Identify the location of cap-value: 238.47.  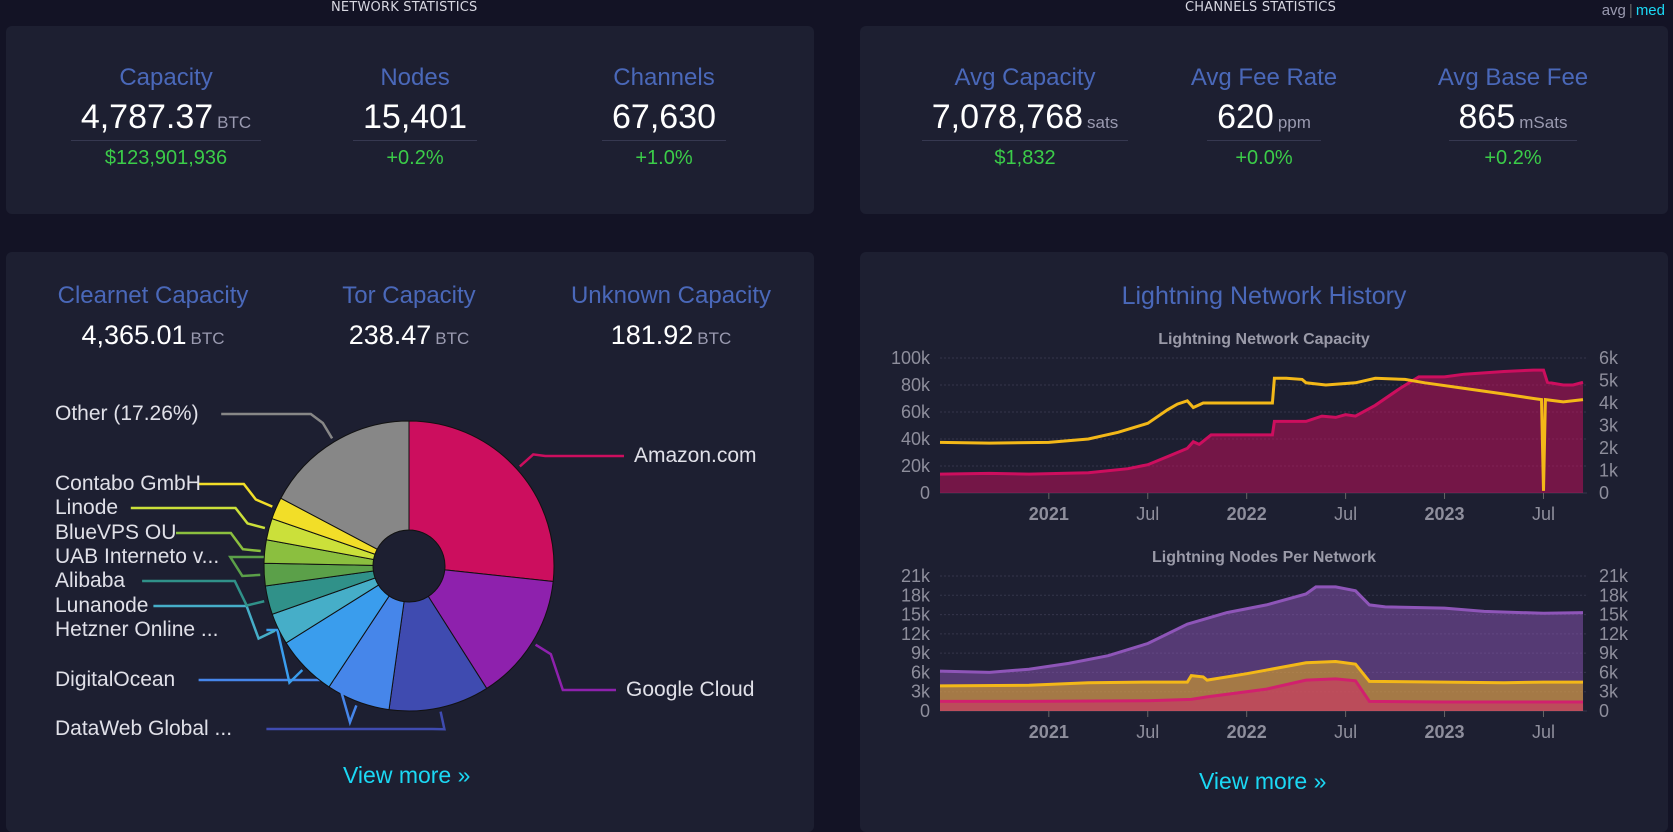
(390, 335).